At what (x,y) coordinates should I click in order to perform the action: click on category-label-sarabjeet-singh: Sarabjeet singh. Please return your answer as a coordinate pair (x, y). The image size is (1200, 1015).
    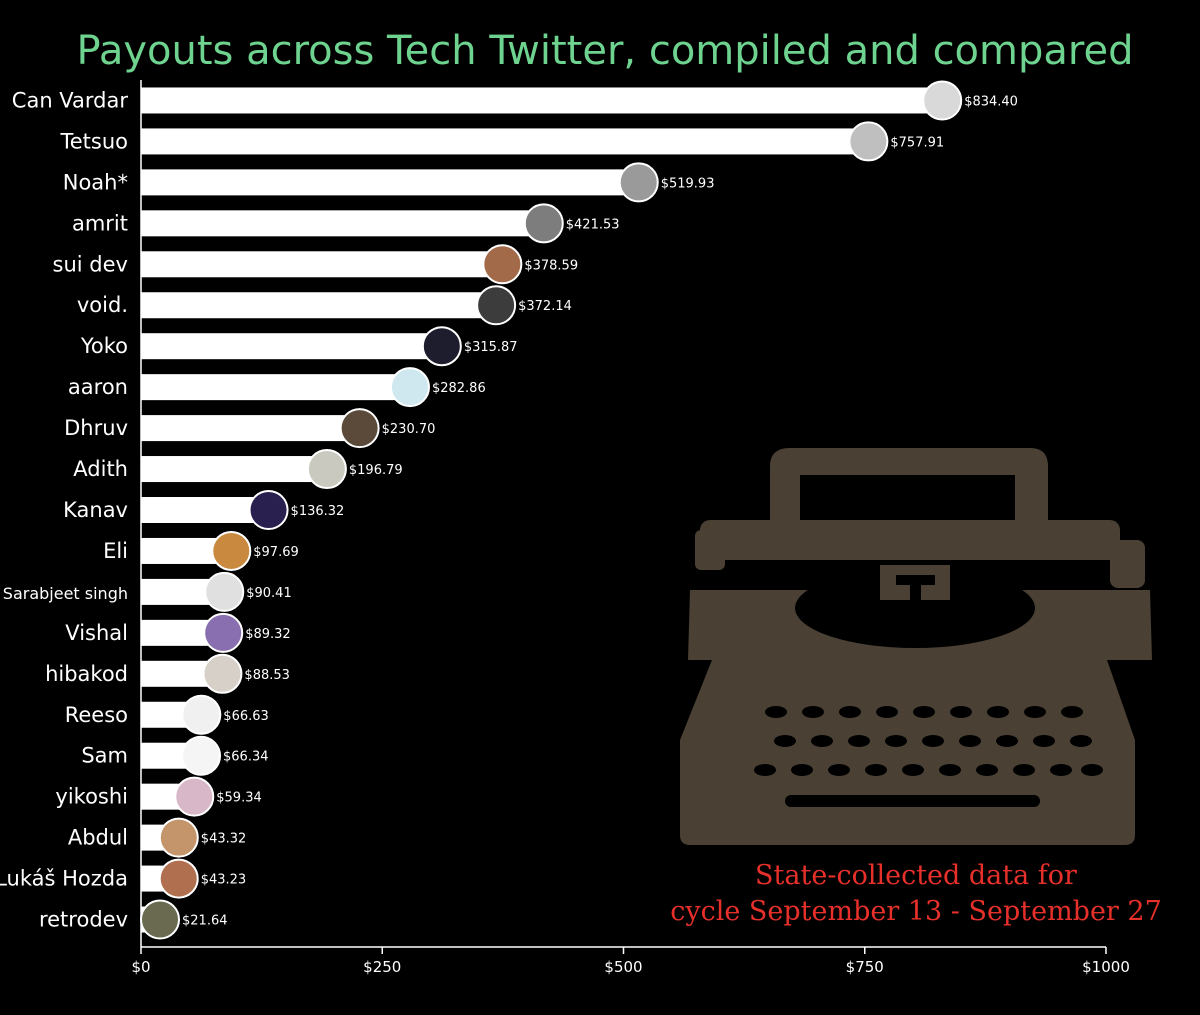
    Looking at the image, I should click on (65, 593).